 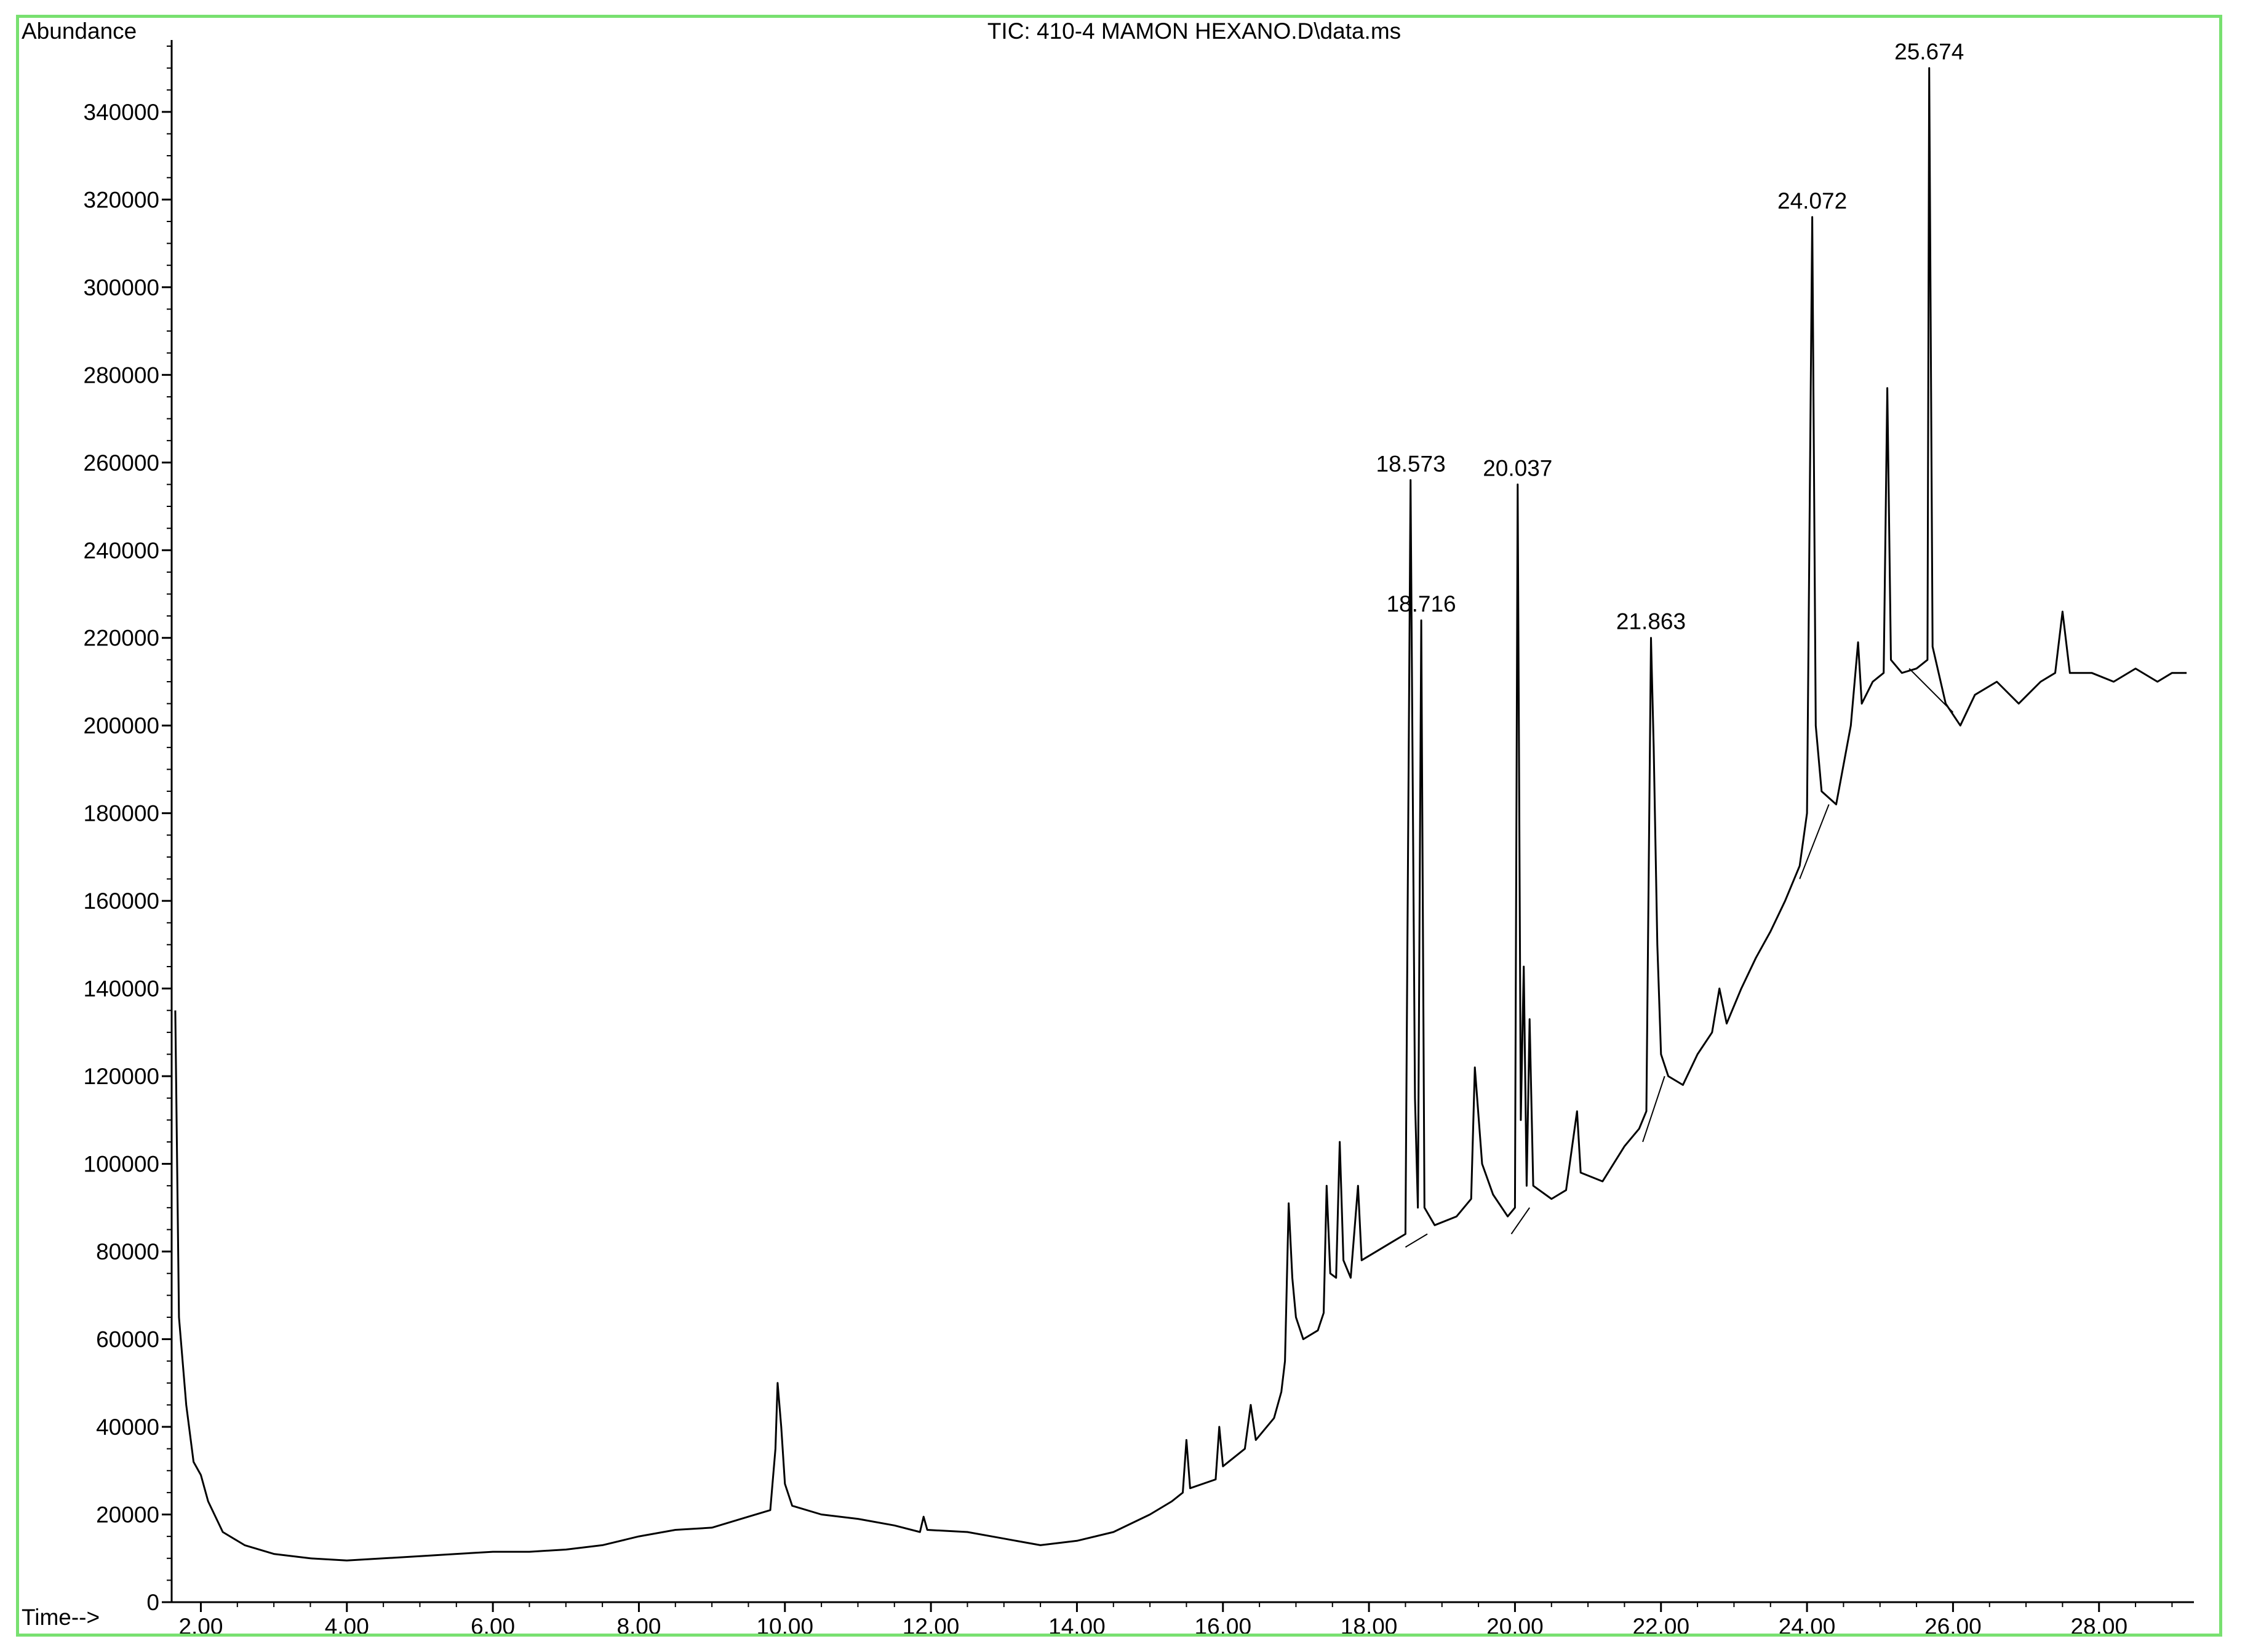 I want to click on x-tick-label: 22.00, so click(x=1660, y=1624).